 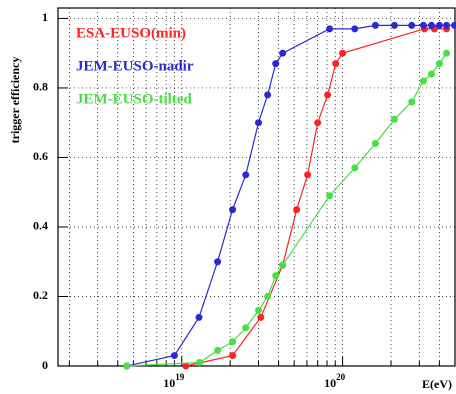 I want to click on y-tick-label: 0.8, so click(x=40, y=87).